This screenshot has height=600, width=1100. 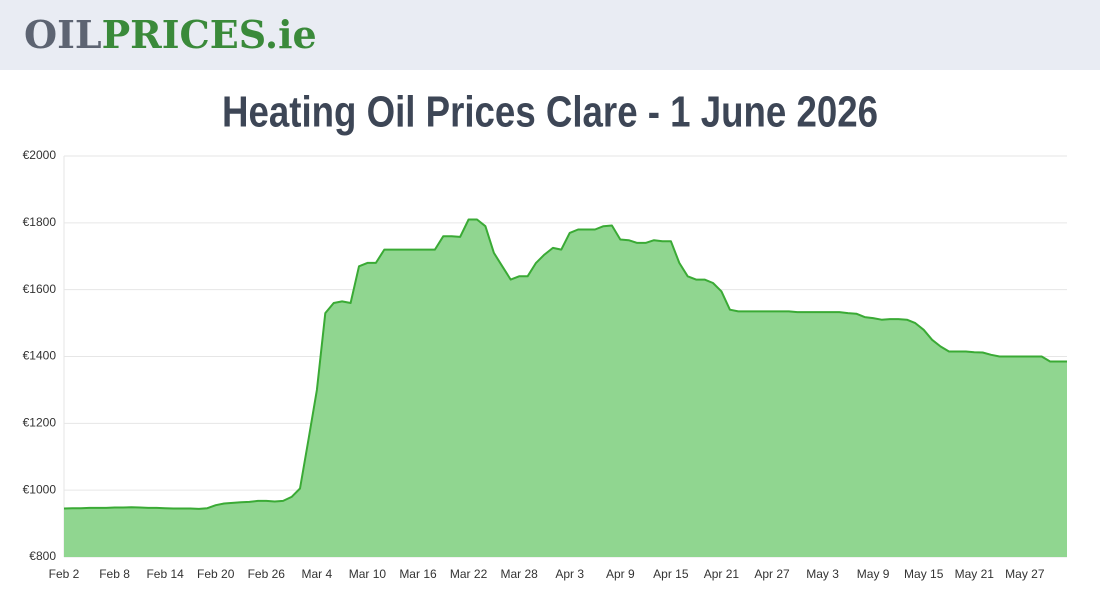 I want to click on x-tick-label: Mar 16, so click(x=418, y=574).